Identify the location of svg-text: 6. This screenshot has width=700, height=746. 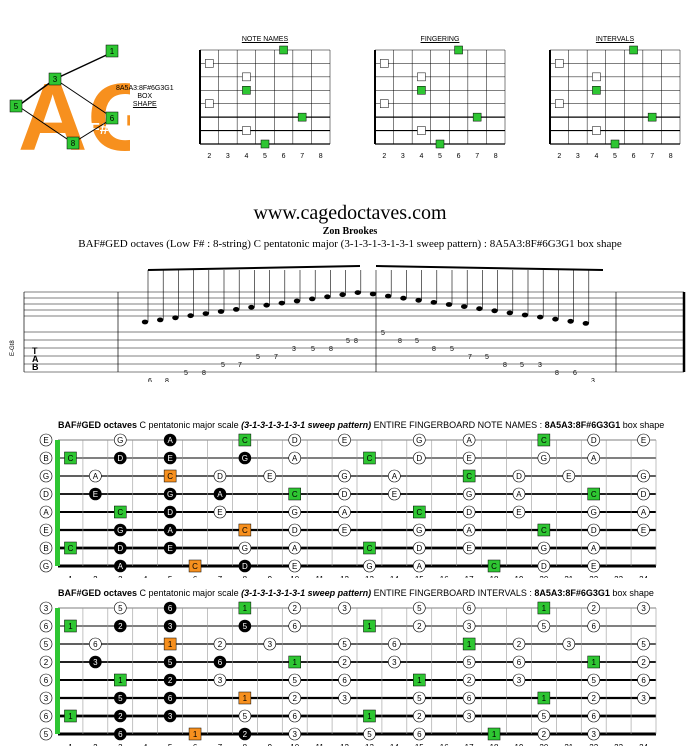
(112, 118).